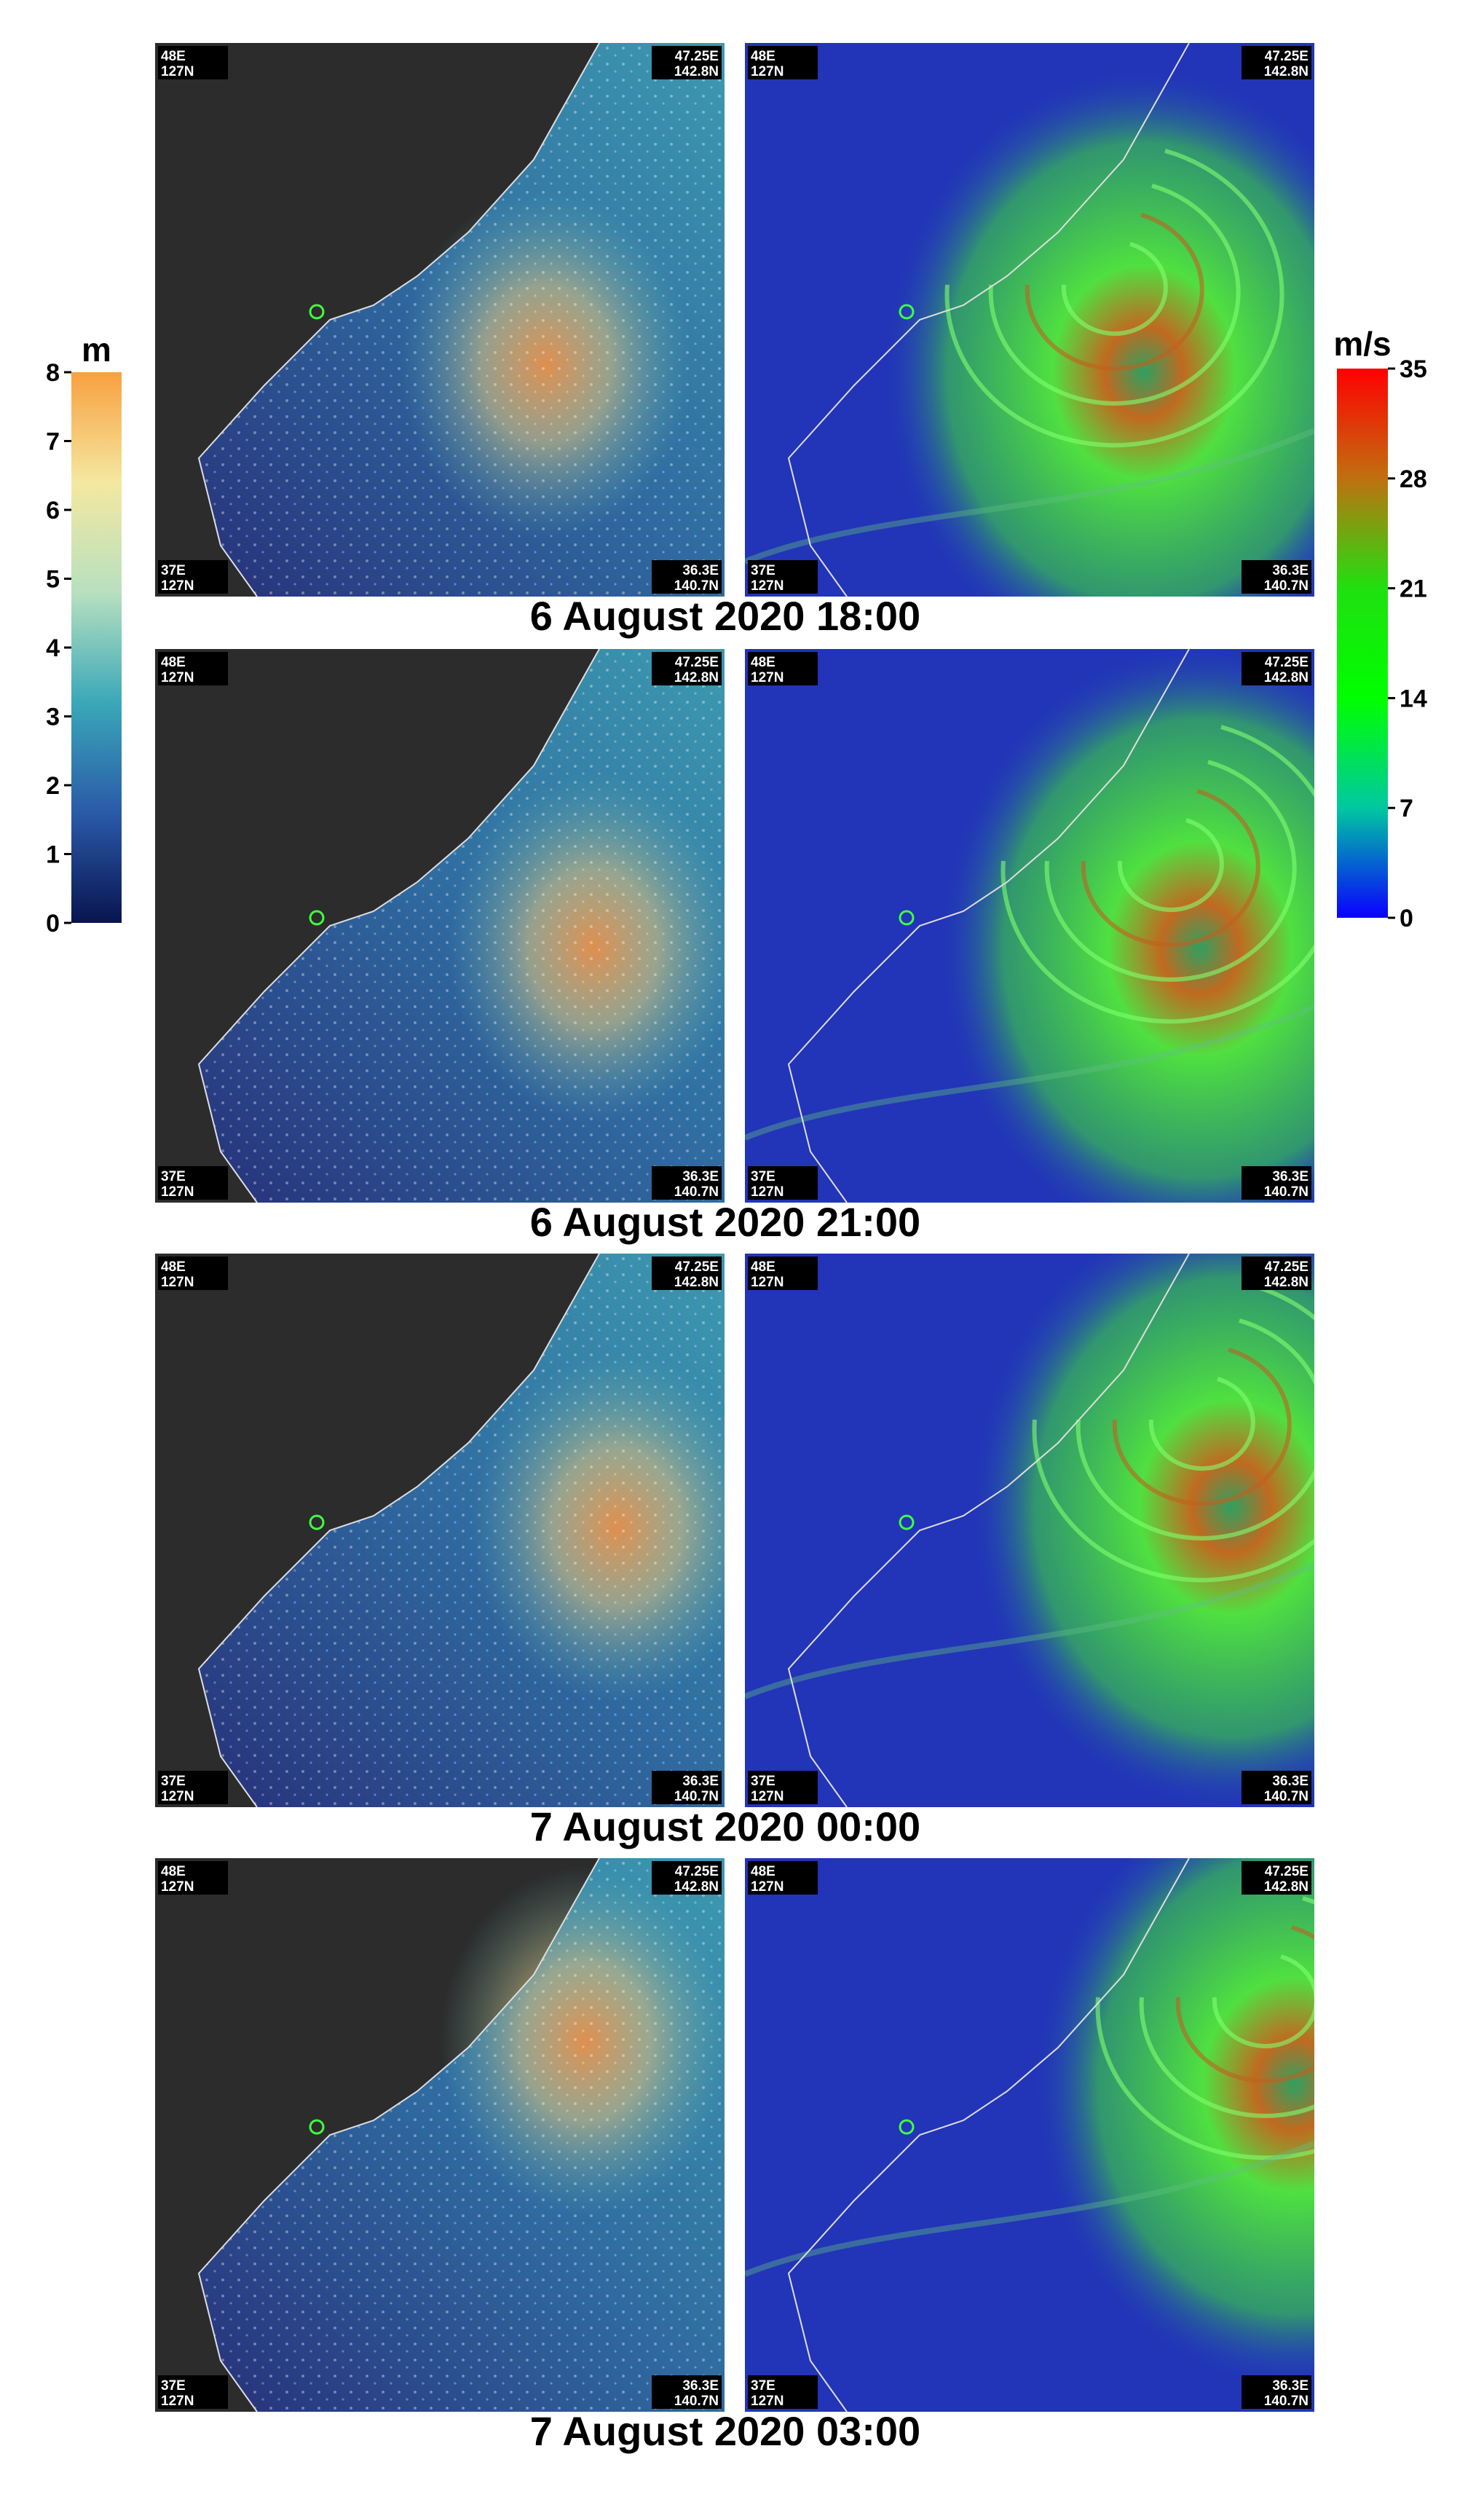 The height and width of the screenshot is (2513, 1484). I want to click on coord-lon: 48E, so click(173, 56).